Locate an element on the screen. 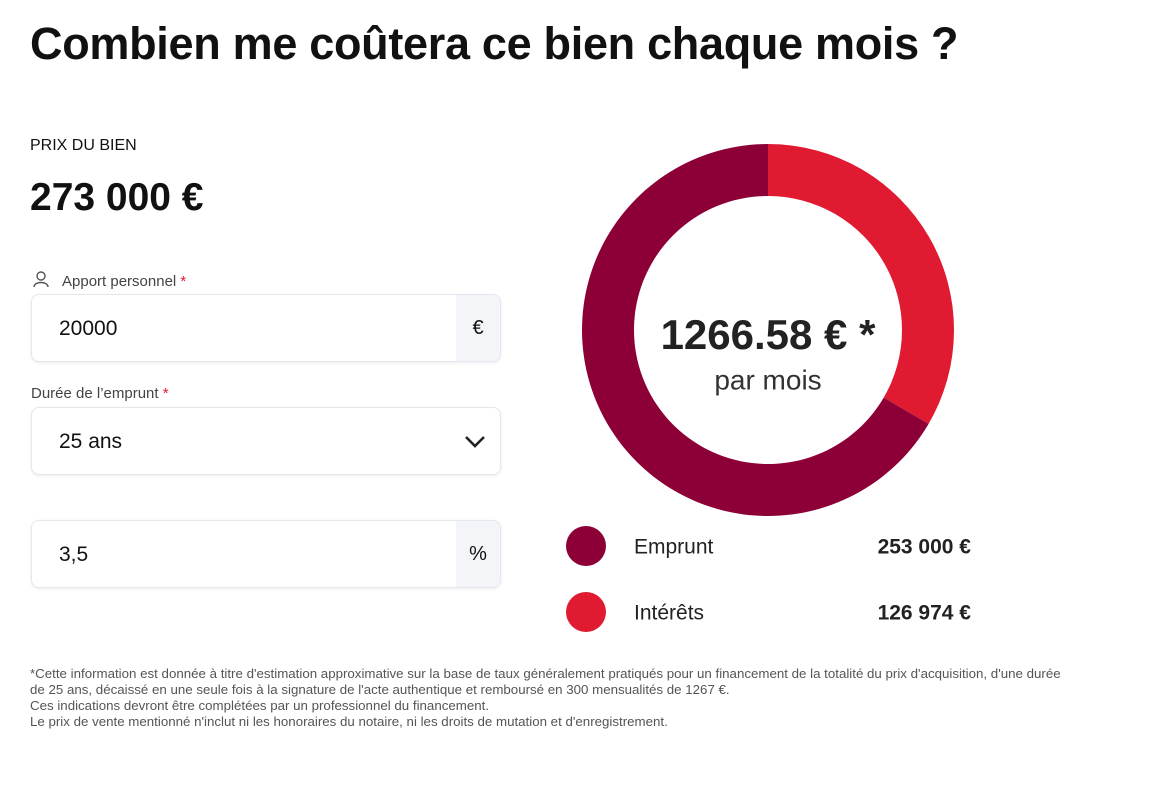 This screenshot has height=800, width=1176. price-label: PRIX DU BIEN is located at coordinates (83, 145).